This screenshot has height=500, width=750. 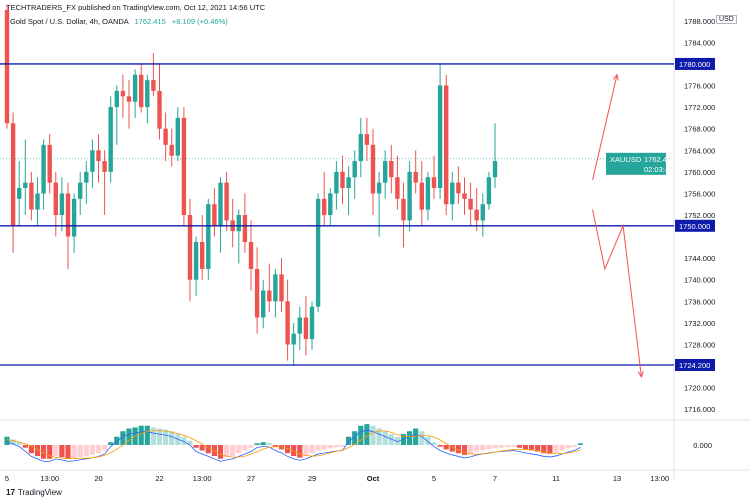 What do you see at coordinates (699, 150) in the screenshot?
I see `price-tick-label: 1764.000` at bounding box center [699, 150].